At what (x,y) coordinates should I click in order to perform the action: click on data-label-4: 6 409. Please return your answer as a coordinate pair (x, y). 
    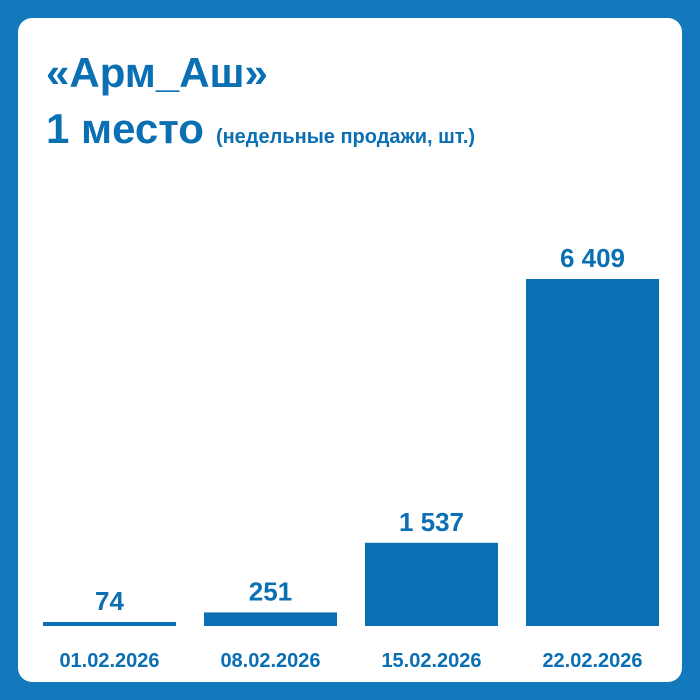
    Looking at the image, I should click on (592, 258).